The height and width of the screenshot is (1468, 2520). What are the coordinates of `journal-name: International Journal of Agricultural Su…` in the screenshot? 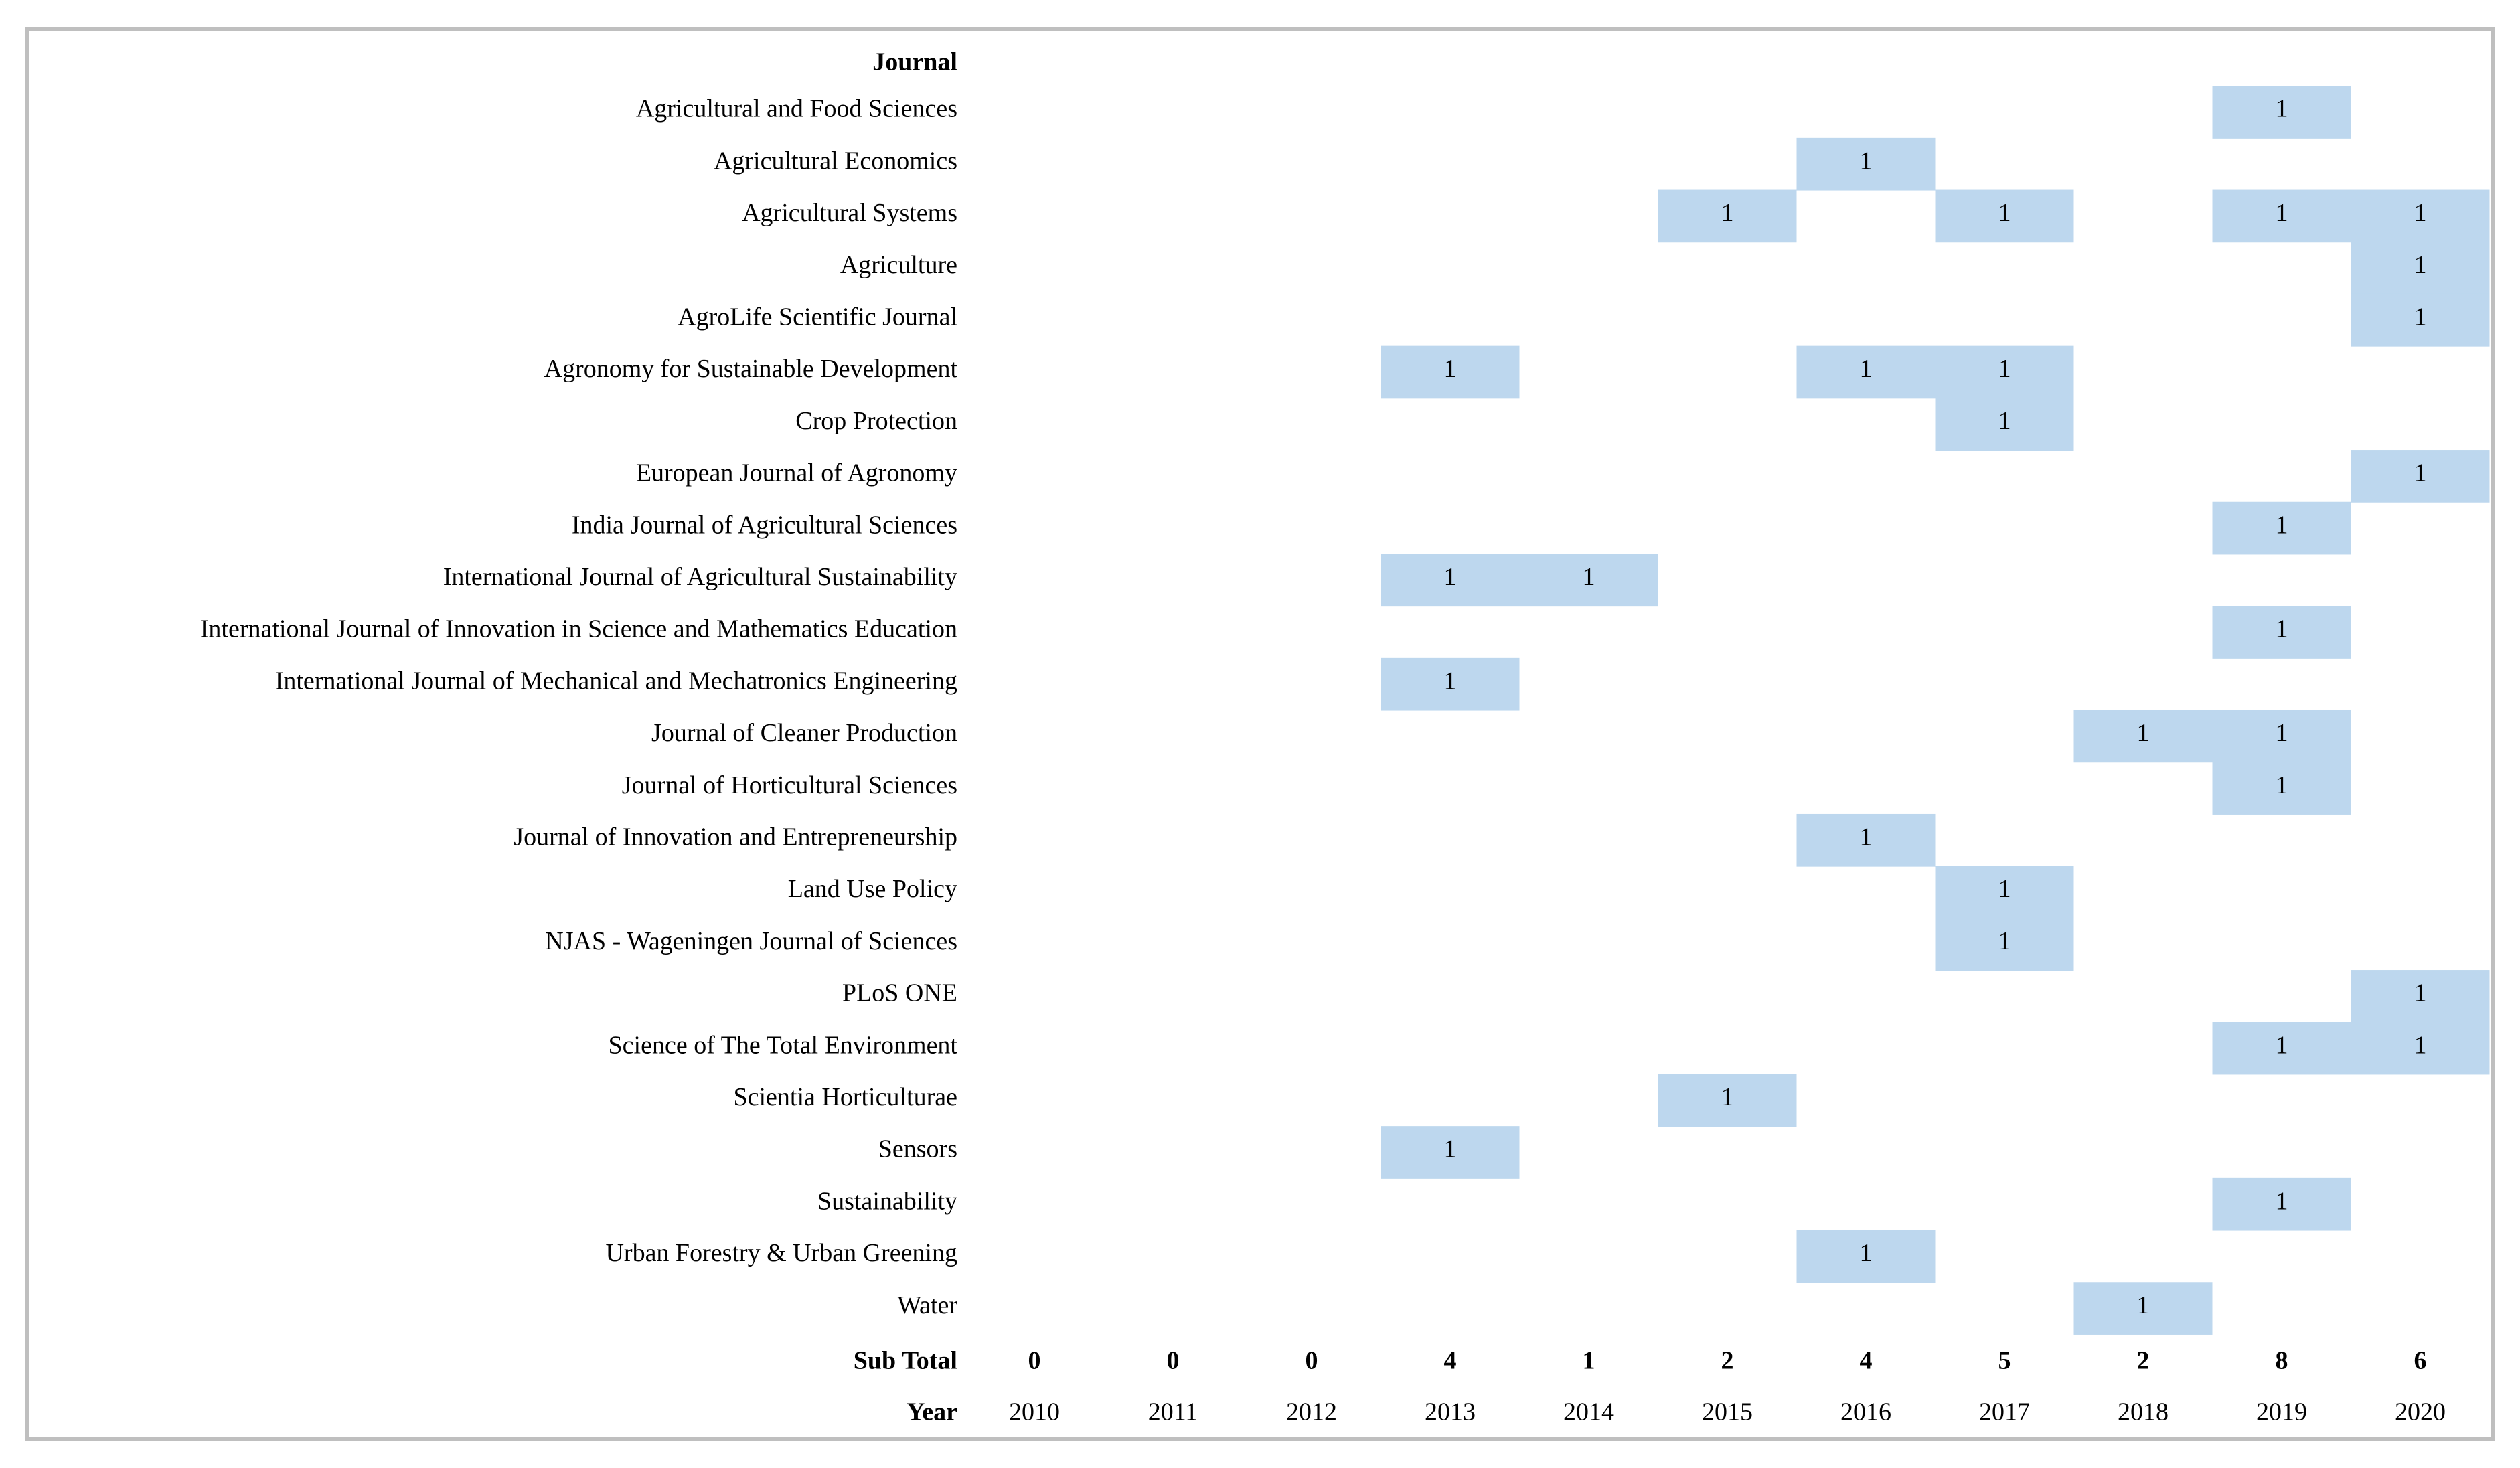 It's located at (700, 577).